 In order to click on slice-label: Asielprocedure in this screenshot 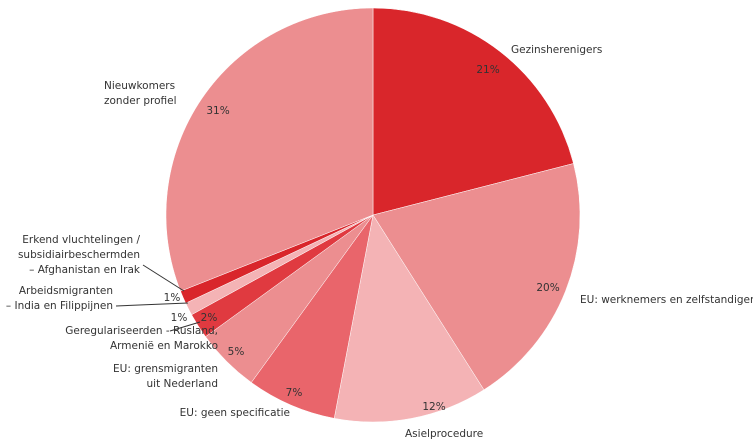, I will do `click(444, 433)`.